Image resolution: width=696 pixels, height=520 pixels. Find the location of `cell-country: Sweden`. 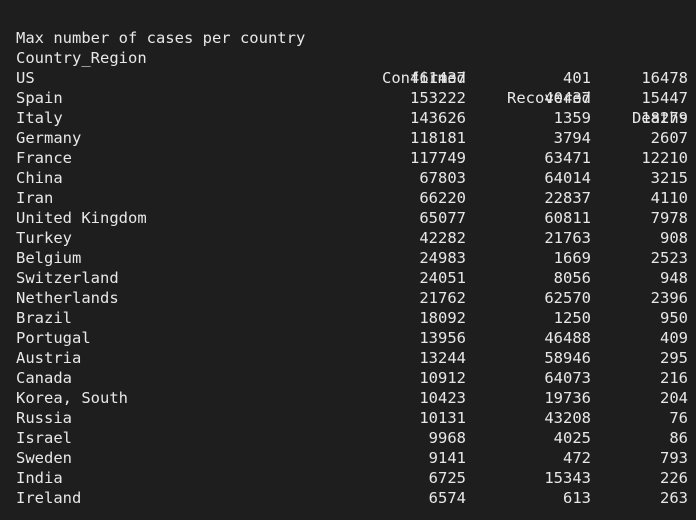

cell-country: Sweden is located at coordinates (44, 458).